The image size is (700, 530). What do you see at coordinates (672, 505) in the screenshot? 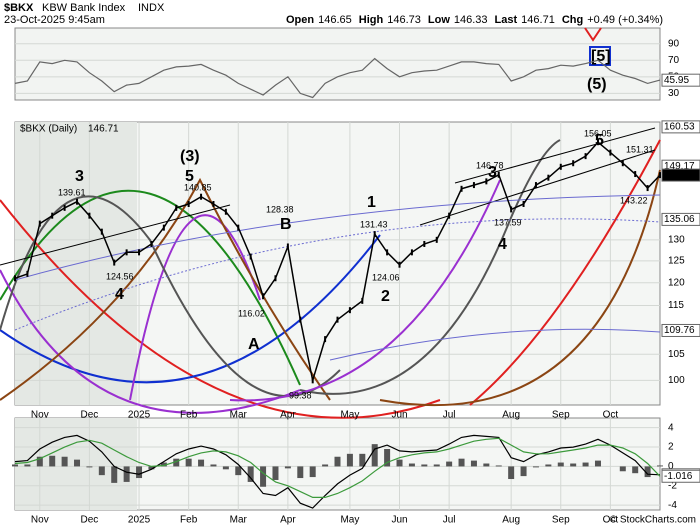
I see `y-tick-label: -4` at bounding box center [672, 505].